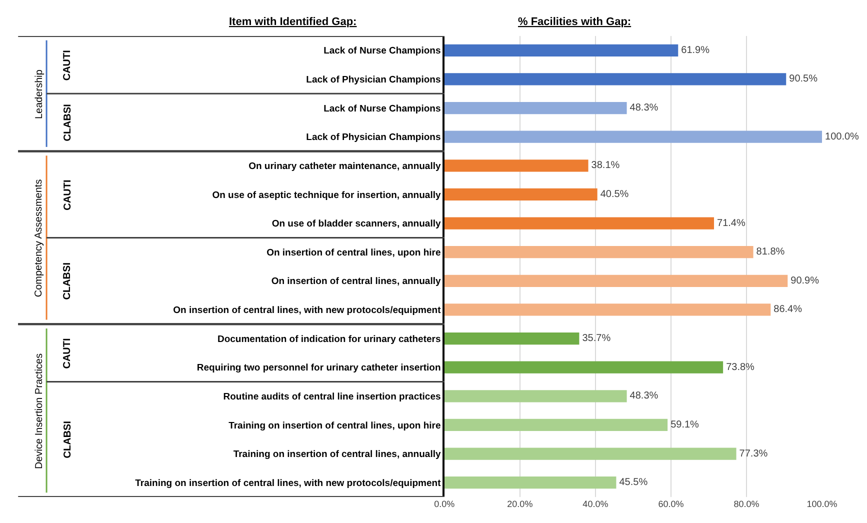  What do you see at coordinates (329, 339) in the screenshot?
I see `y-tick-label: Documentation of indication for urinary catheters` at bounding box center [329, 339].